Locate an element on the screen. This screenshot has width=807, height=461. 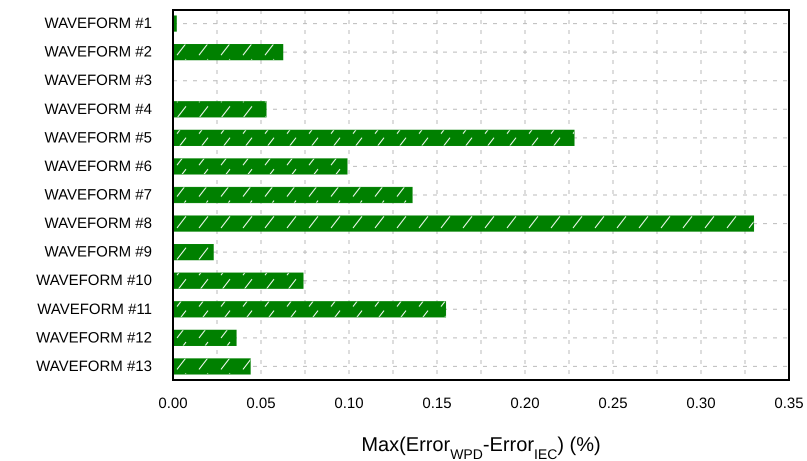
x-tick-label: 0.35 is located at coordinates (789, 403).